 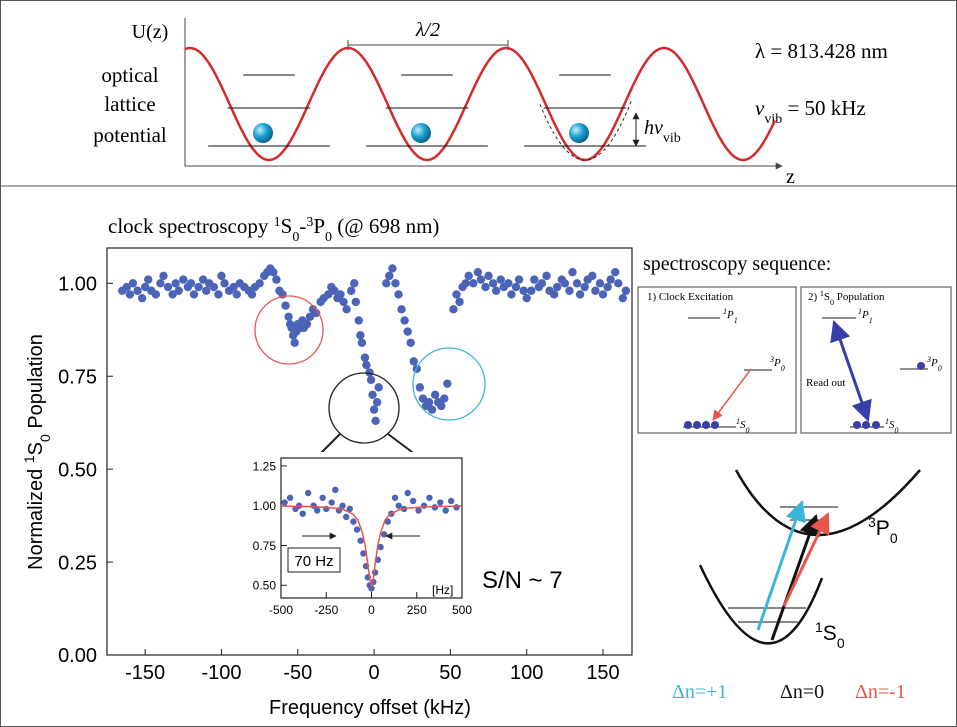 I want to click on y-tick-label: 1.00, so click(x=77, y=285).